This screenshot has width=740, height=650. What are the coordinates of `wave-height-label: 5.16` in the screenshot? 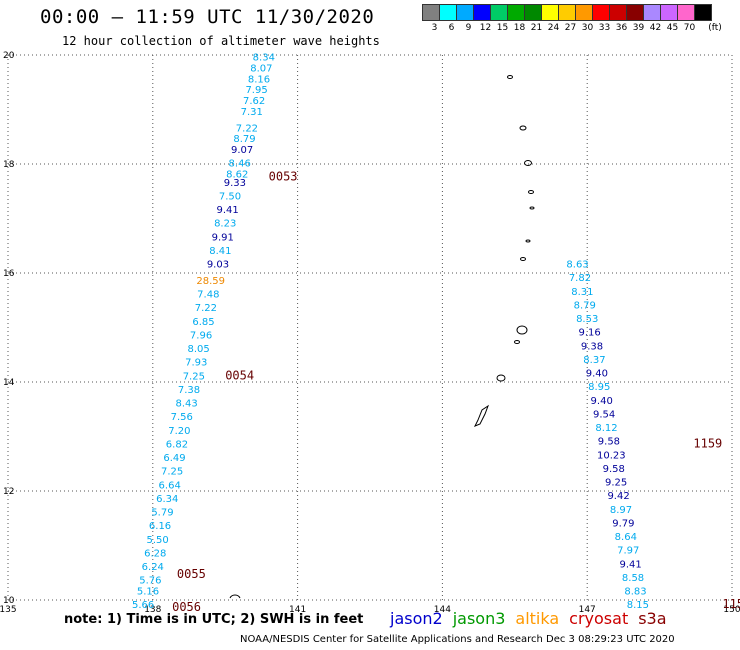 It's located at (148, 592).